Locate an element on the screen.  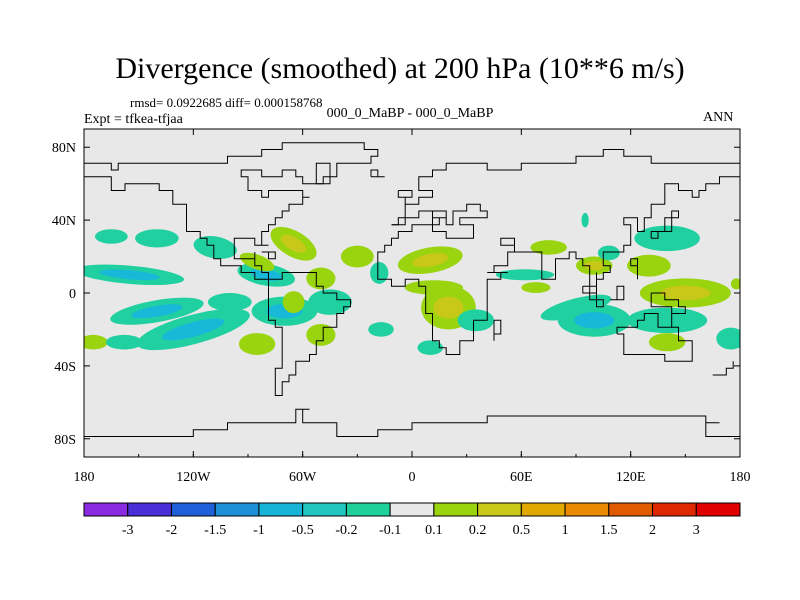
x-tick-label: 60W is located at coordinates (303, 477).